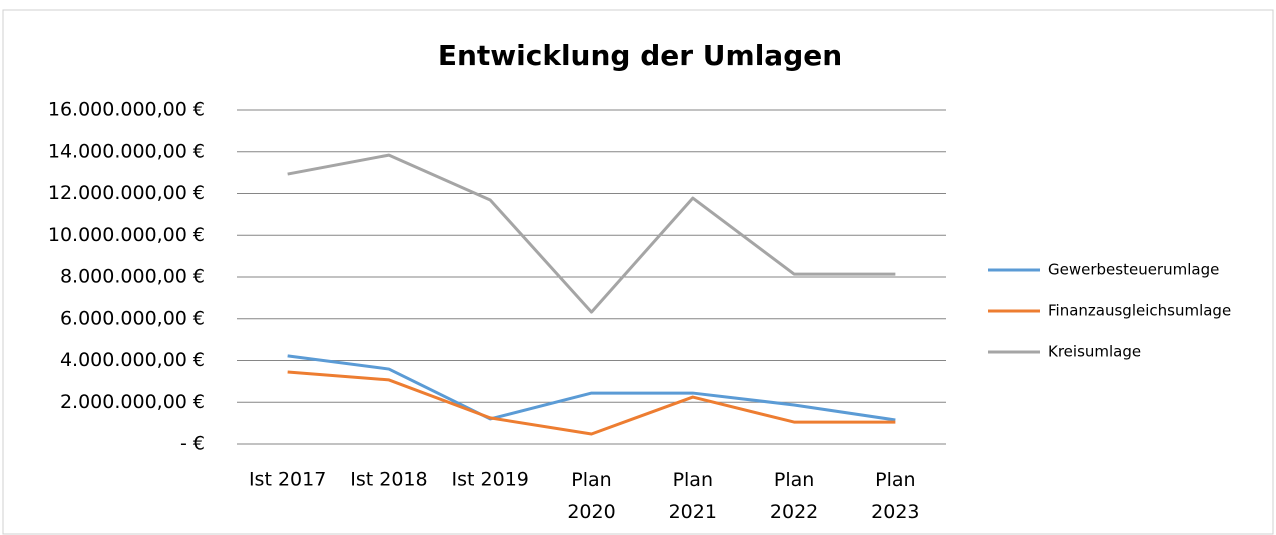 The height and width of the screenshot is (535, 1276). I want to click on y-tick-label: - €, so click(192, 444).